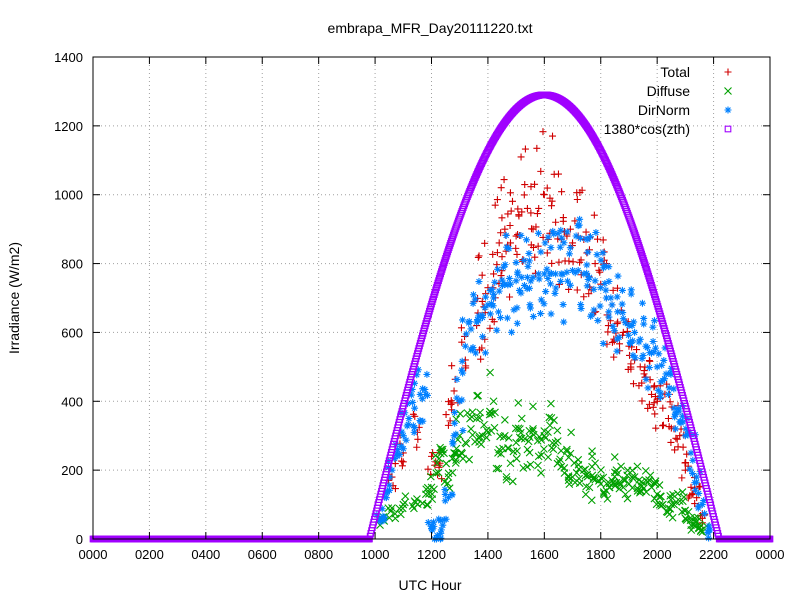 Image resolution: width=800 pixels, height=600 pixels. What do you see at coordinates (14, 298) in the screenshot?
I see `y-axis-label: Irradiance (W/m2)` at bounding box center [14, 298].